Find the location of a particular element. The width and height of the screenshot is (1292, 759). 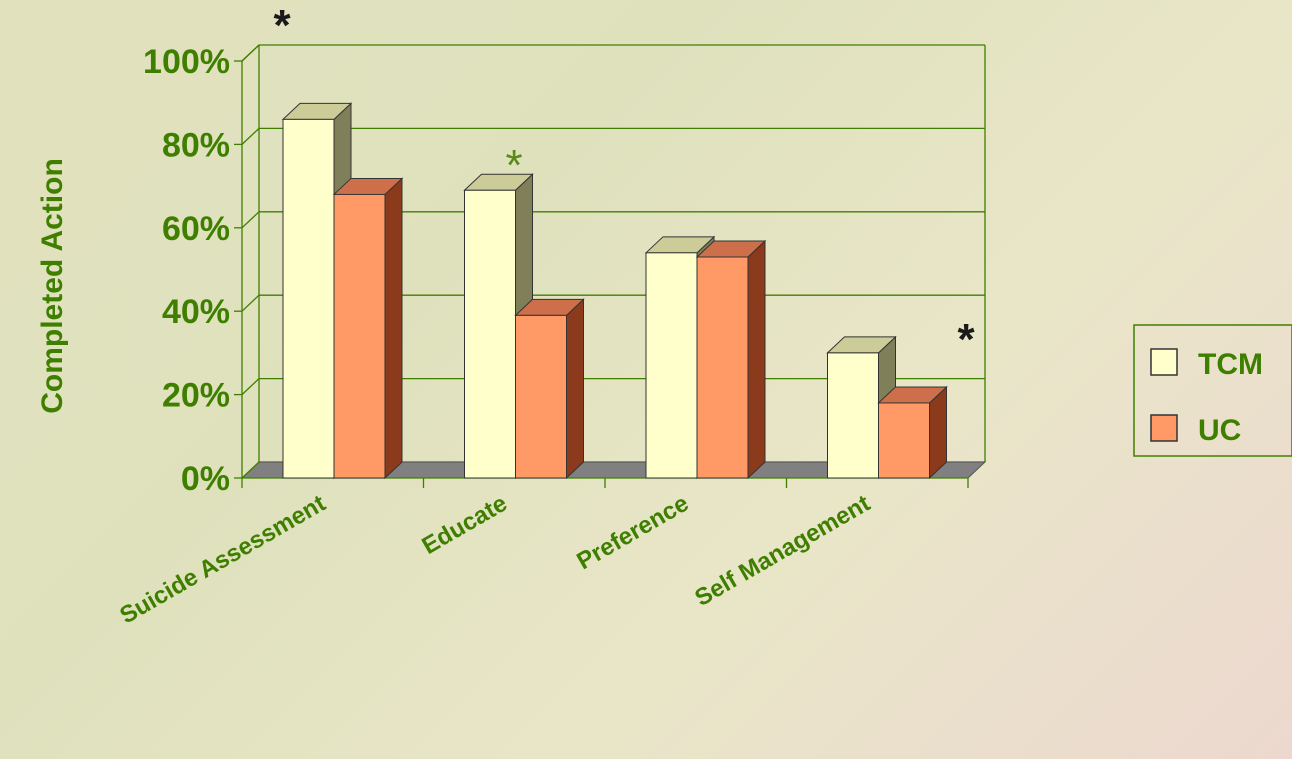

y-tick-label: 60% is located at coordinates (196, 229).